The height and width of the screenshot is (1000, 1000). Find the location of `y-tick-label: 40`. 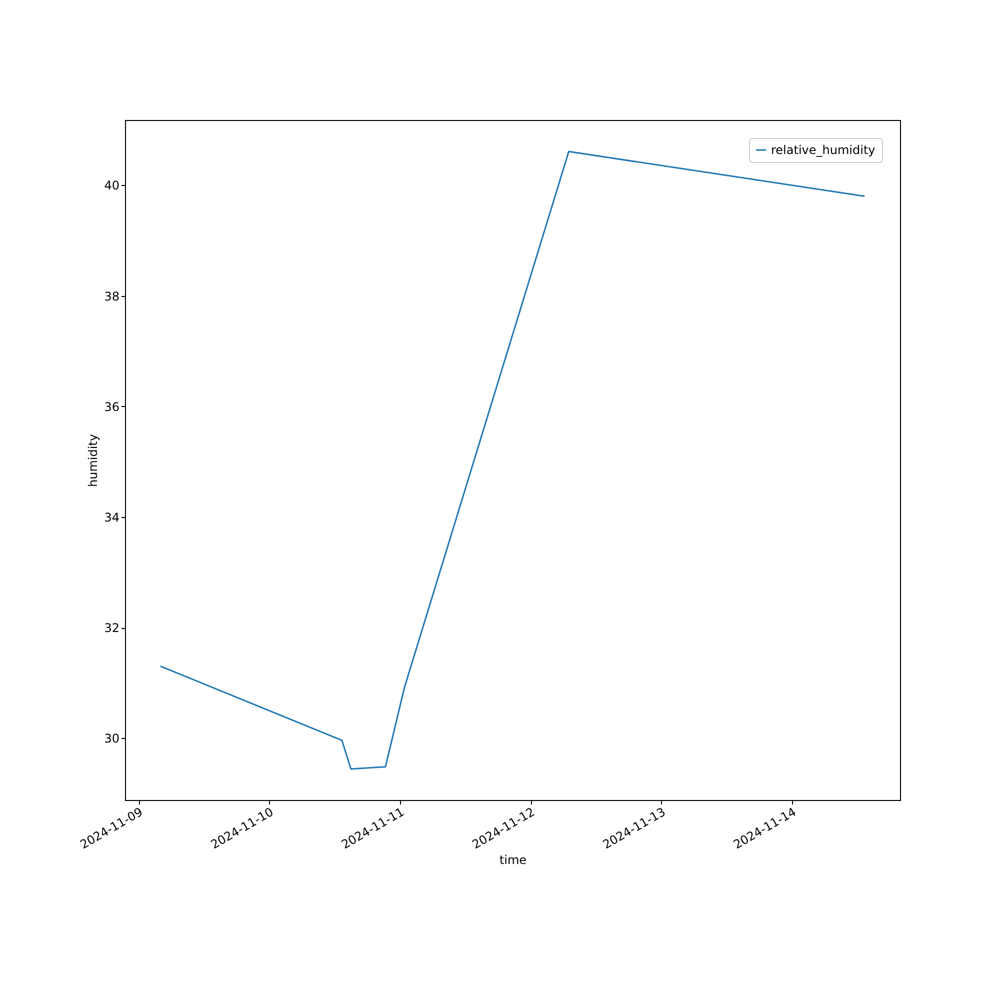

y-tick-label: 40 is located at coordinates (112, 185).